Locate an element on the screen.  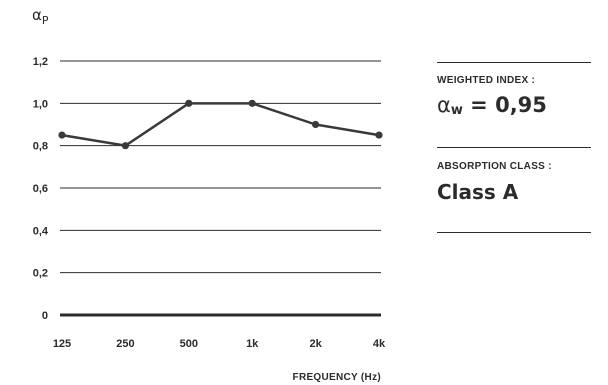
y-tick-label: 1,2 is located at coordinates (40, 62).